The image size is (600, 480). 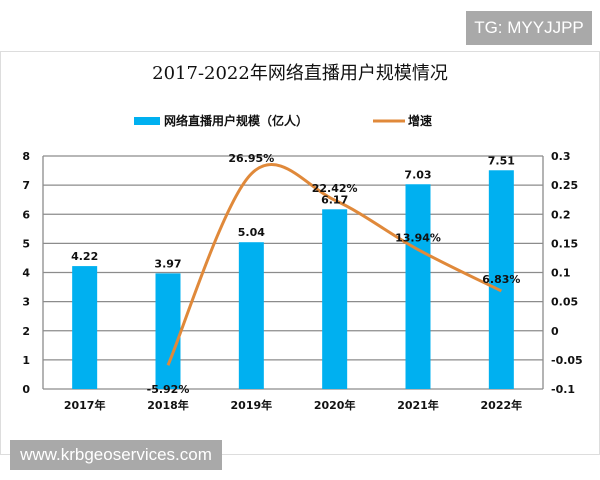 I want to click on left-tick-label: 0, so click(x=26, y=389).